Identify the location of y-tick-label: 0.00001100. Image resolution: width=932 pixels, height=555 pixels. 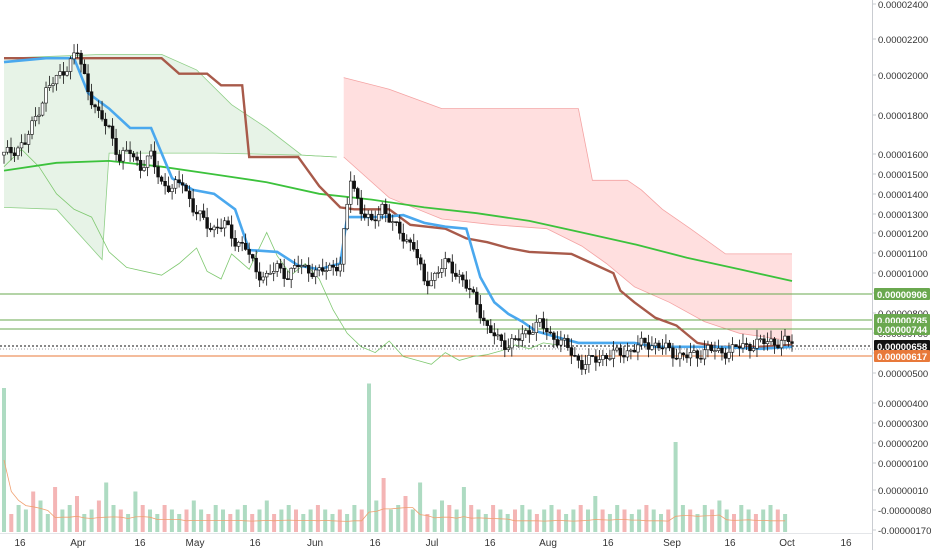
(903, 254).